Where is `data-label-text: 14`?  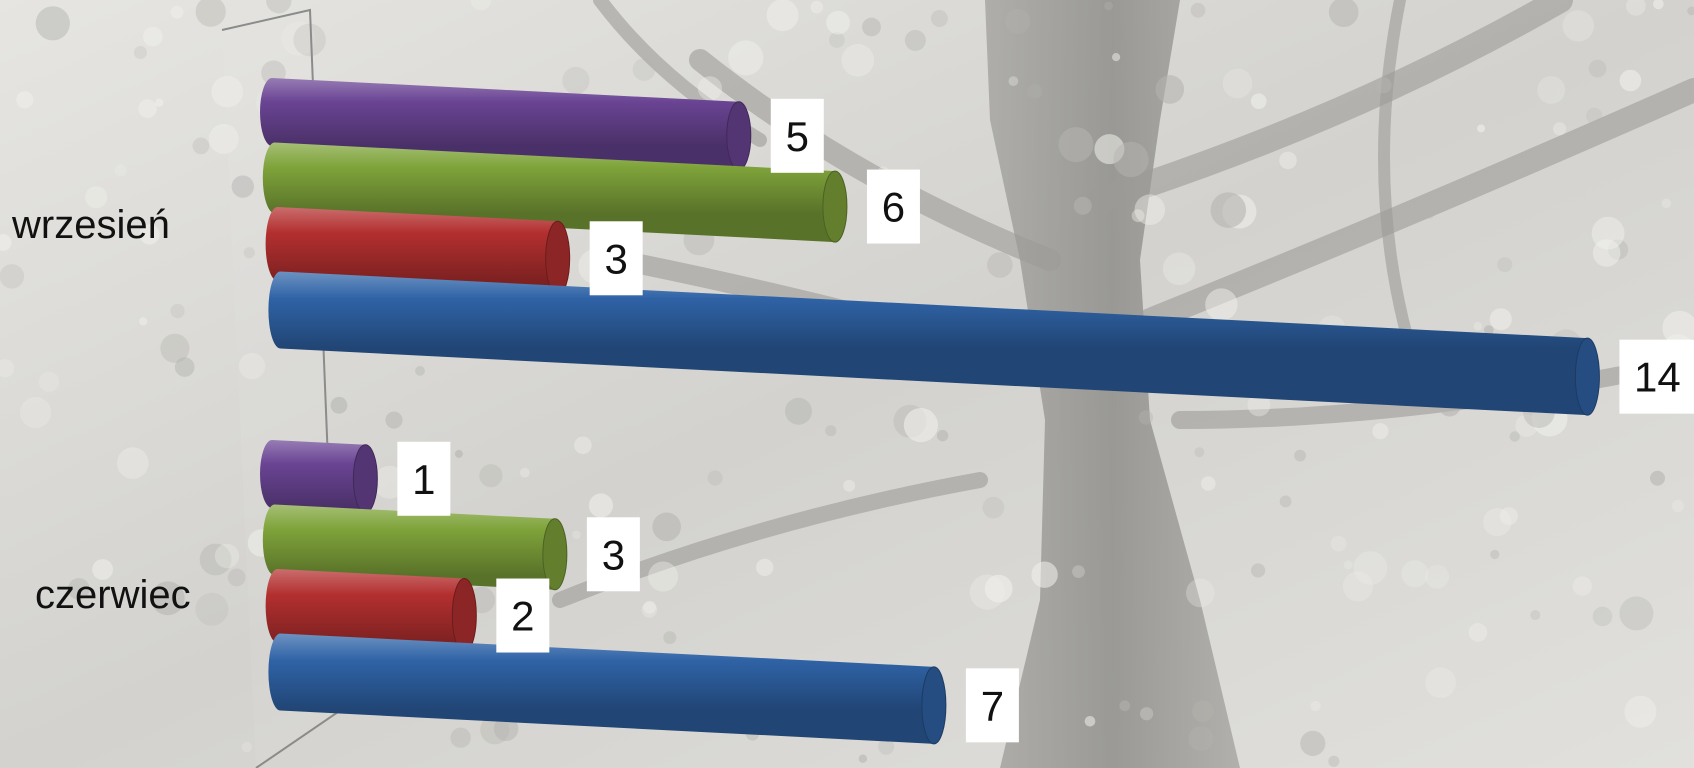
data-label-text: 14 is located at coordinates (1657, 377).